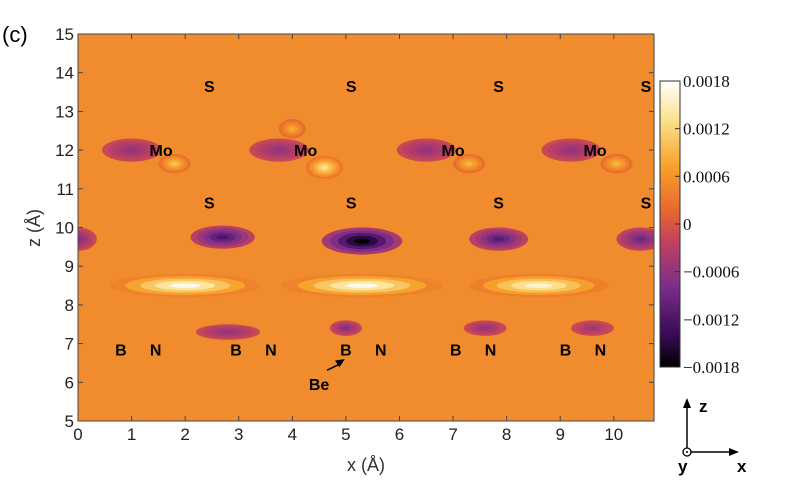  Describe the element at coordinates (711, 367) in the screenshot. I see `colorbar-tick-label: −0.0018` at that location.